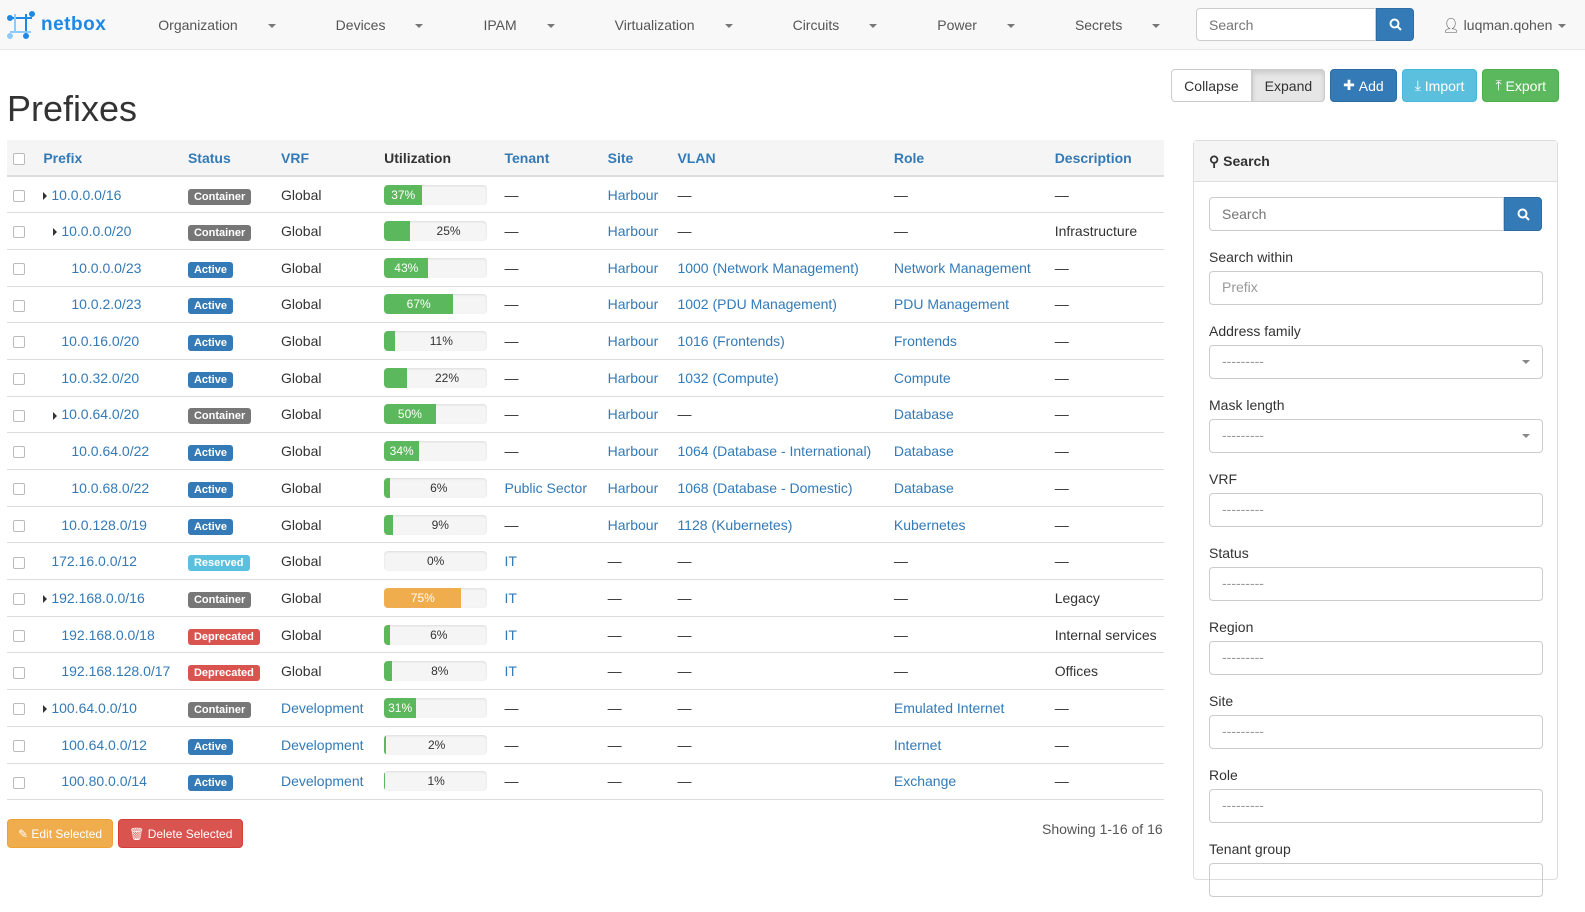  I want to click on column-header-description: Description, so click(1106, 158).